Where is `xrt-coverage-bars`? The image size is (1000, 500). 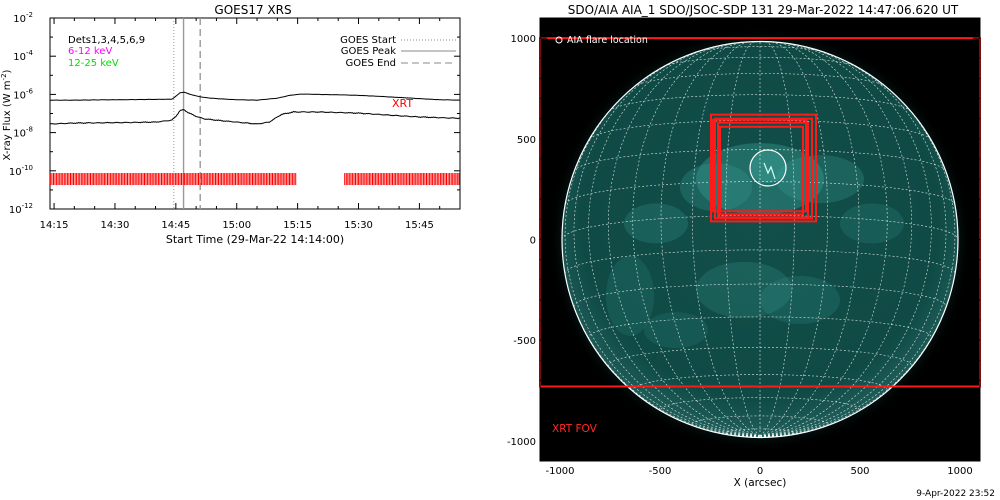
xrt-coverage-bars is located at coordinates (254, 179).